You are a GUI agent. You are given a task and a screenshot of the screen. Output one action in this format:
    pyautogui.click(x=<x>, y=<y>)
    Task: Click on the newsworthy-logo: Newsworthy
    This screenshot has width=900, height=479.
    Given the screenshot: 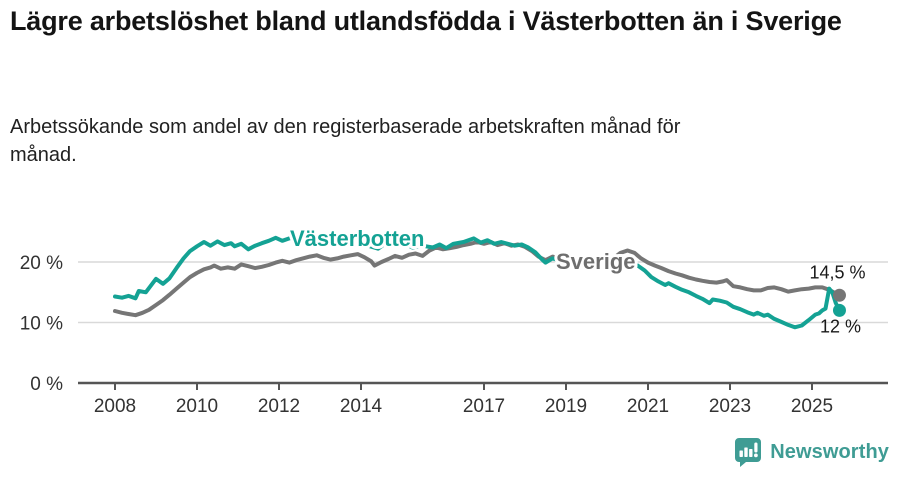 What is the action you would take?
    pyautogui.click(x=811, y=452)
    